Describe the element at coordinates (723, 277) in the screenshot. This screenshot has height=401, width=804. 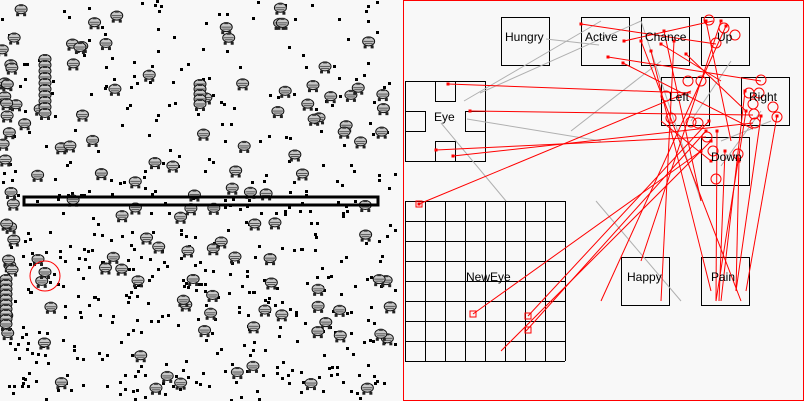
I see `lobe-label-pain: Pain` at that location.